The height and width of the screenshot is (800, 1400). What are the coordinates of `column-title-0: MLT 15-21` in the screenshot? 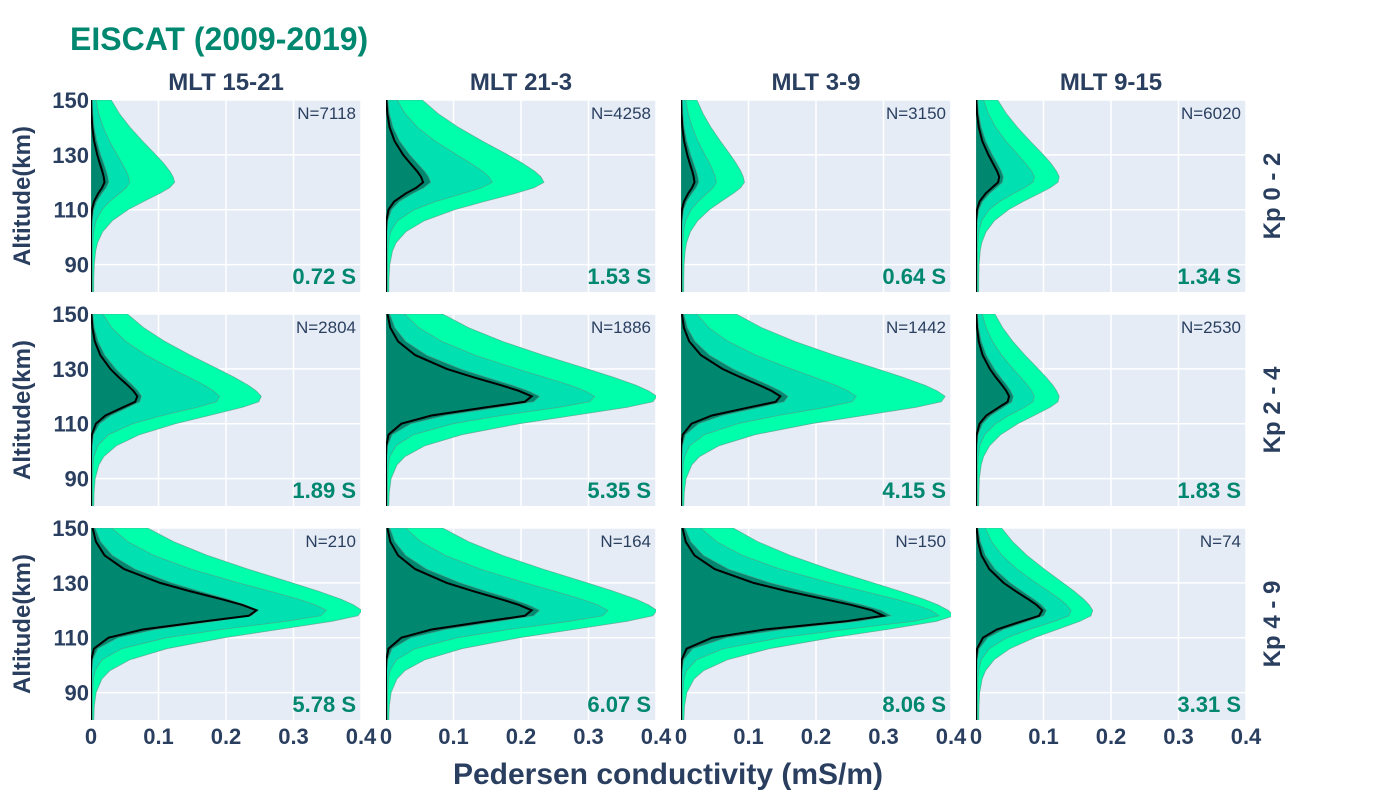 It's located at (226, 82).